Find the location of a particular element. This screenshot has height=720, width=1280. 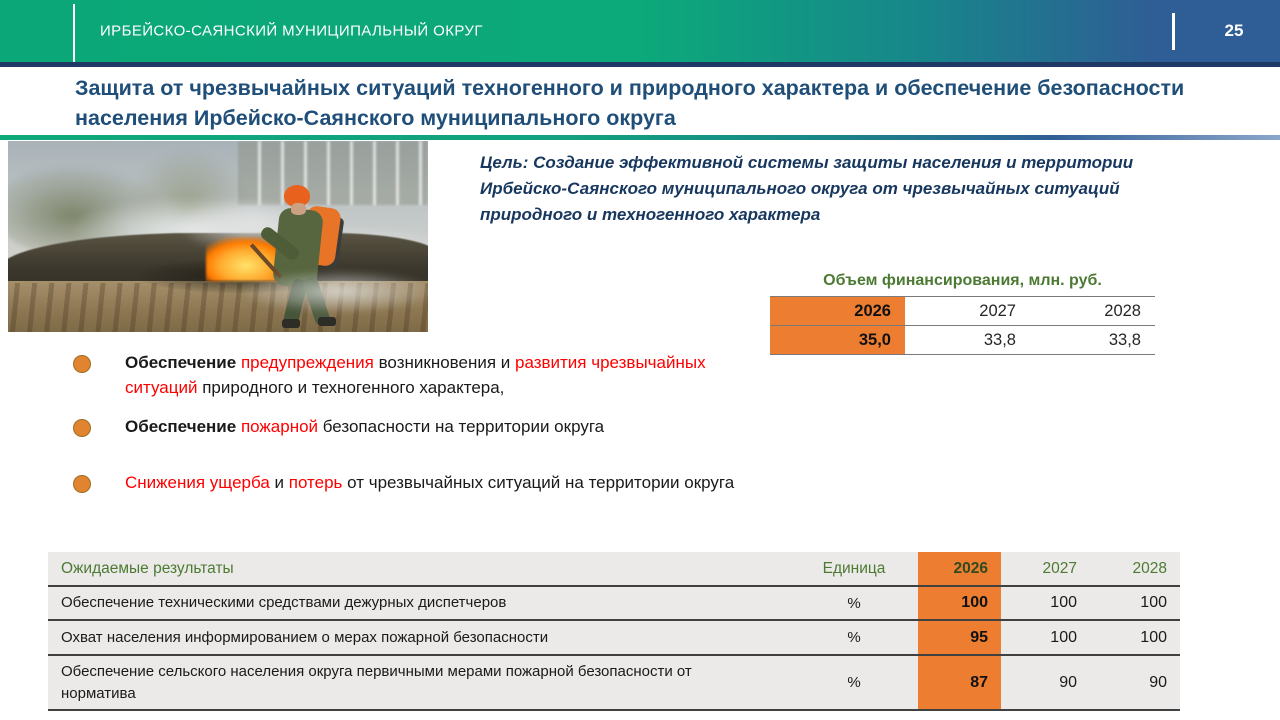

firefighter-face is located at coordinates (298, 209).